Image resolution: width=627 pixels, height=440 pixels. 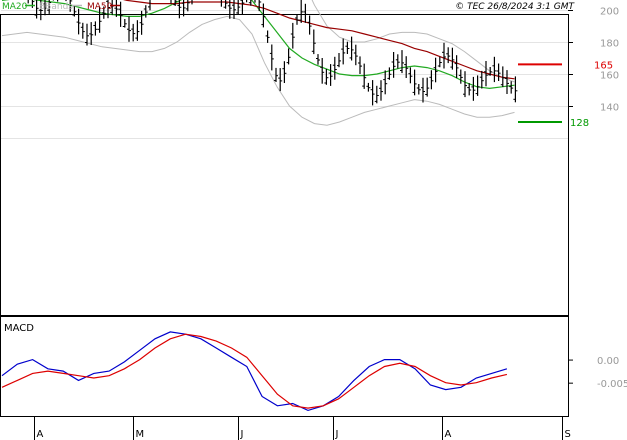 I want to click on legend: MA20 BBands MA50, so click(x=61, y=7).